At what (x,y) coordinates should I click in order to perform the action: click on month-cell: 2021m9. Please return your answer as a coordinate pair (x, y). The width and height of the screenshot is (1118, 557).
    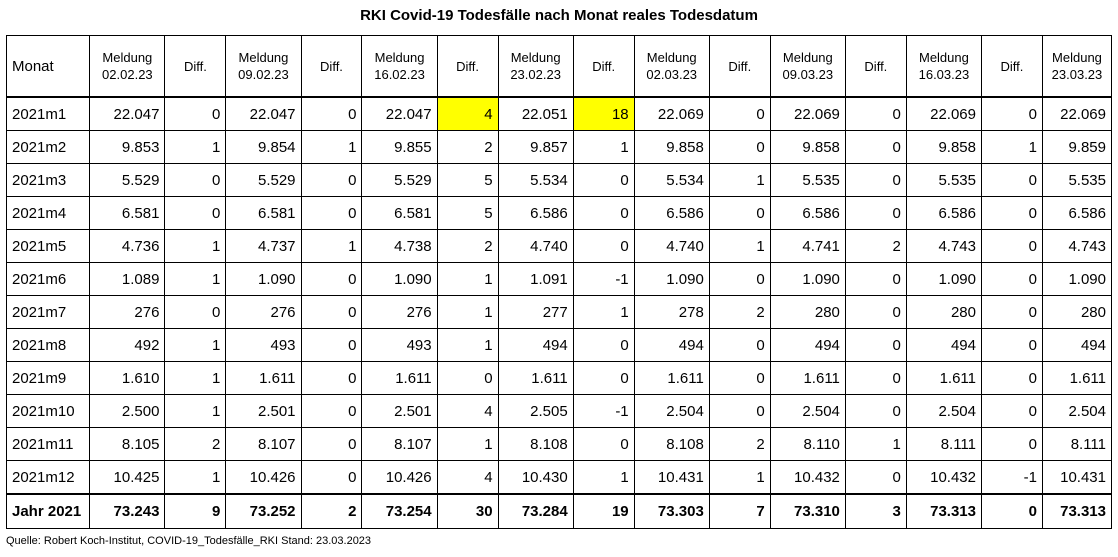
    Looking at the image, I should click on (48, 378).